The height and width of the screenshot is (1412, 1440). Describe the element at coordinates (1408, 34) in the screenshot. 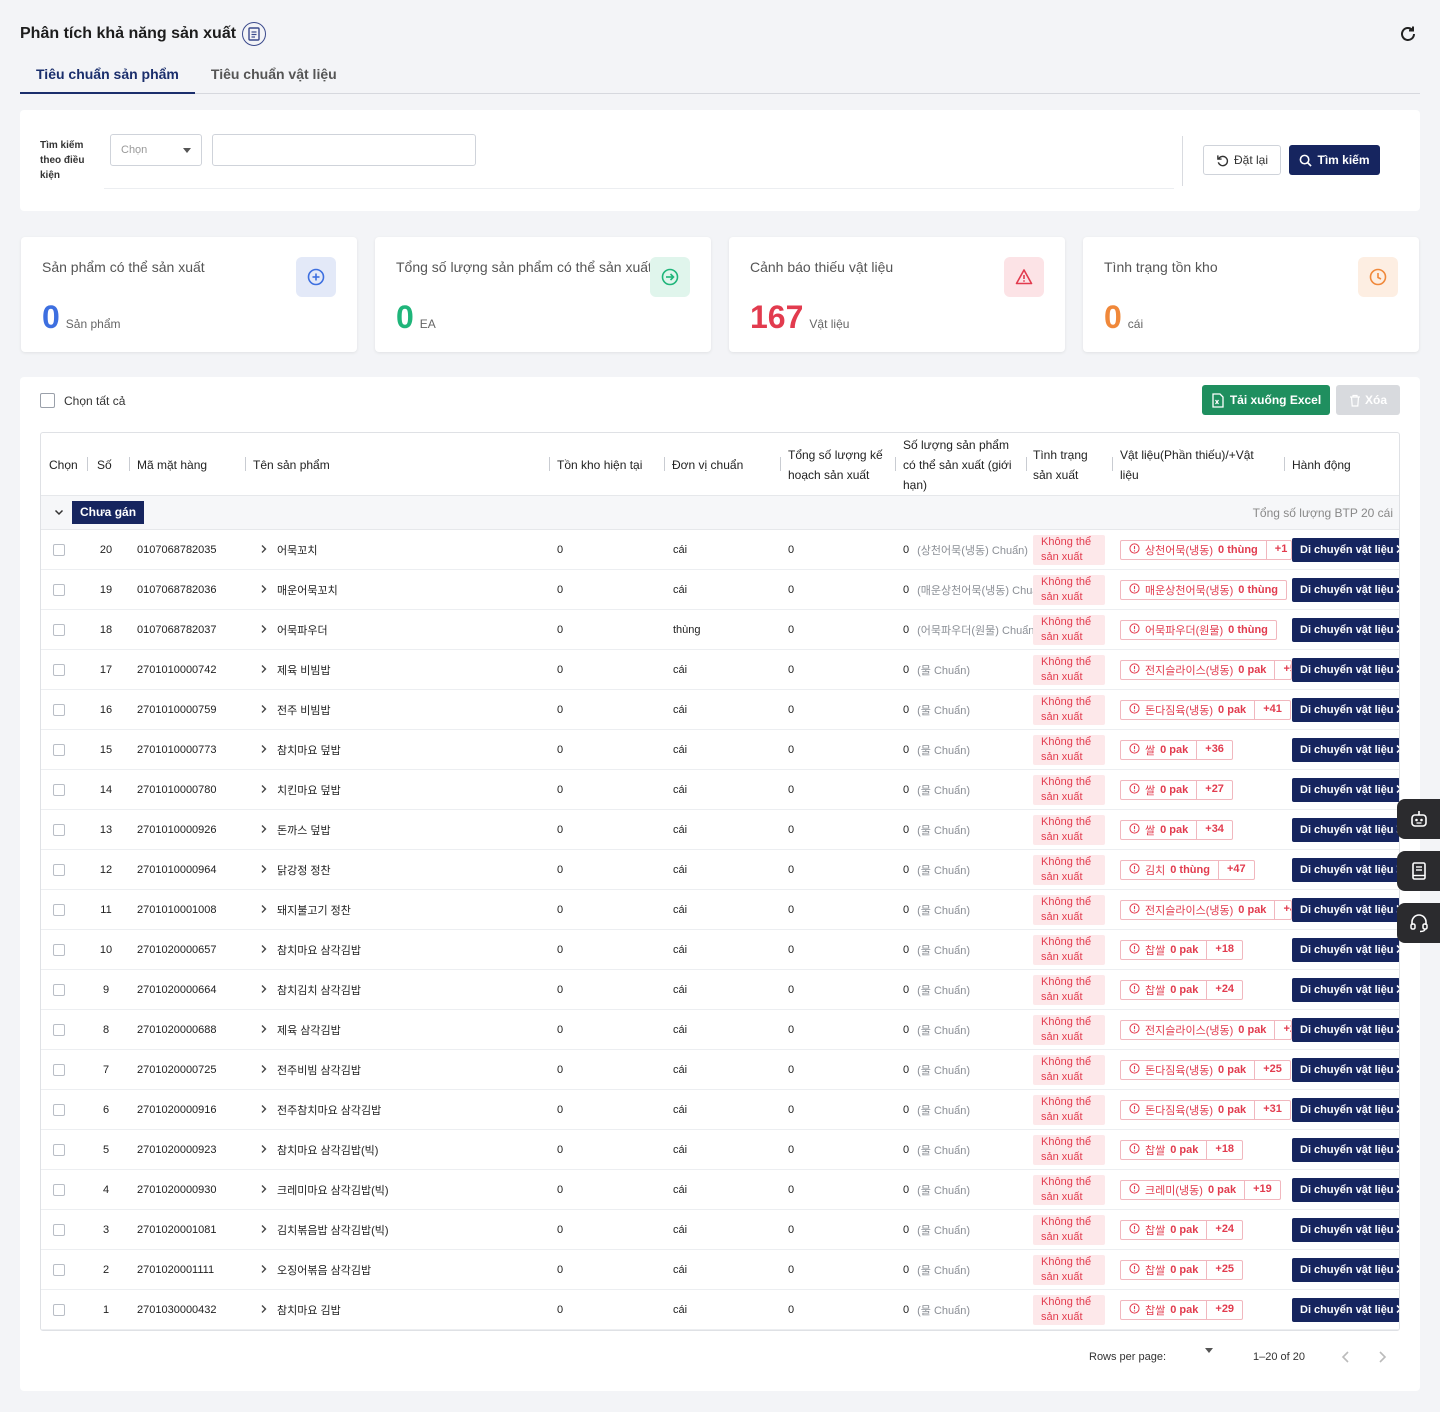

I see `refresh-icon` at that location.